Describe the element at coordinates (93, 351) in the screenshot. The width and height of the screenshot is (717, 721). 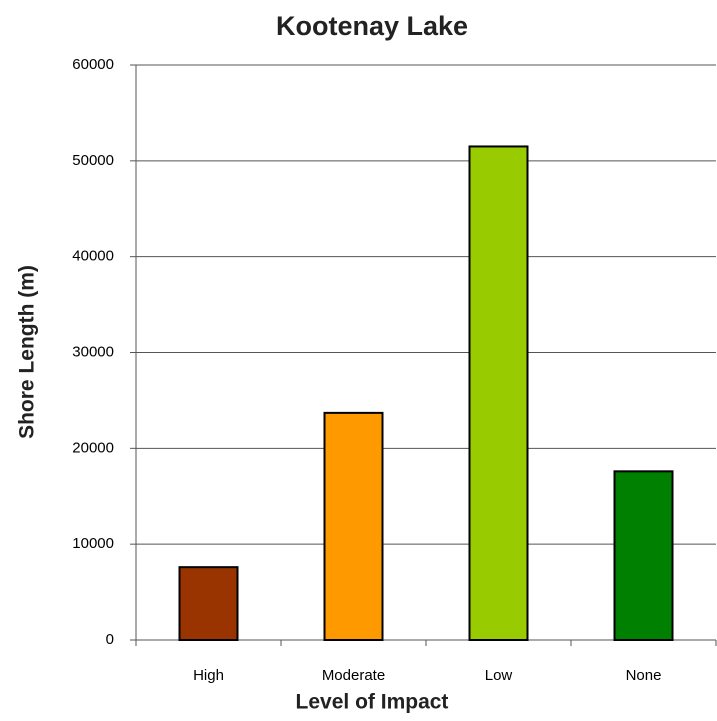
I see `y-tick-label: 30000` at that location.